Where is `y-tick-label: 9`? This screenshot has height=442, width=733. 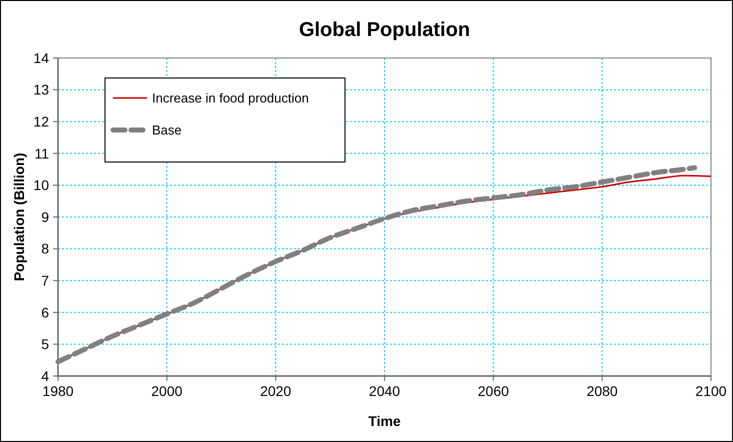 y-tick-label: 9 is located at coordinates (45, 216).